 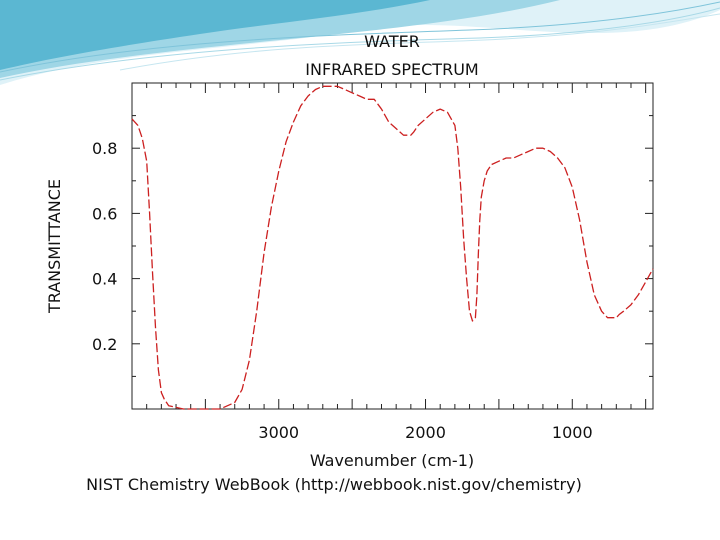 I want to click on y-axis-label: TRANSMITTANCE, so click(x=54, y=246).